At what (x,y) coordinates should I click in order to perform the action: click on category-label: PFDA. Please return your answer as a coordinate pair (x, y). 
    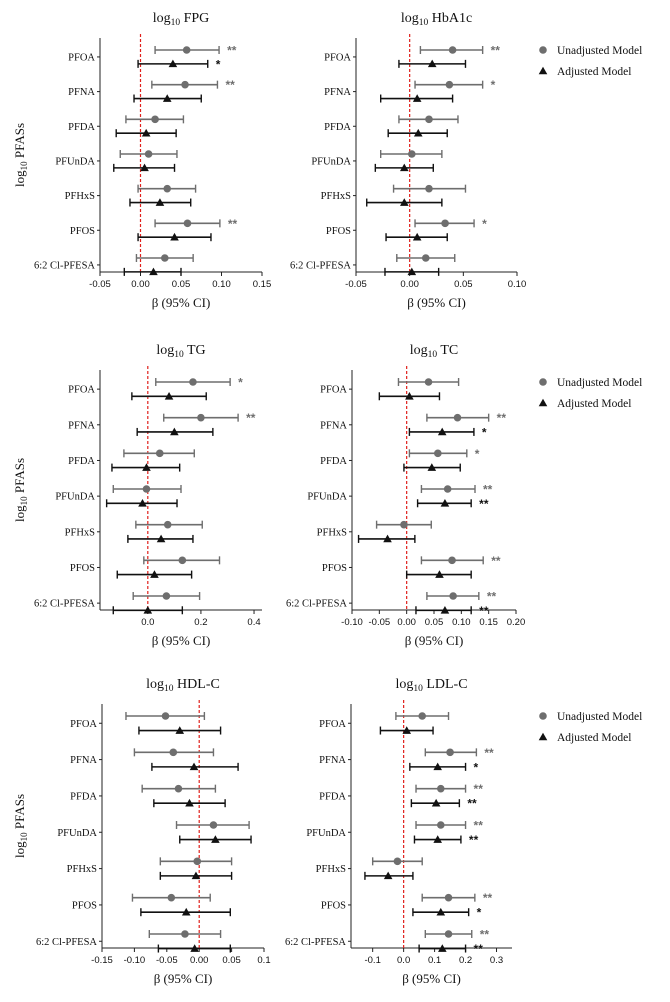
    Looking at the image, I should click on (81, 127).